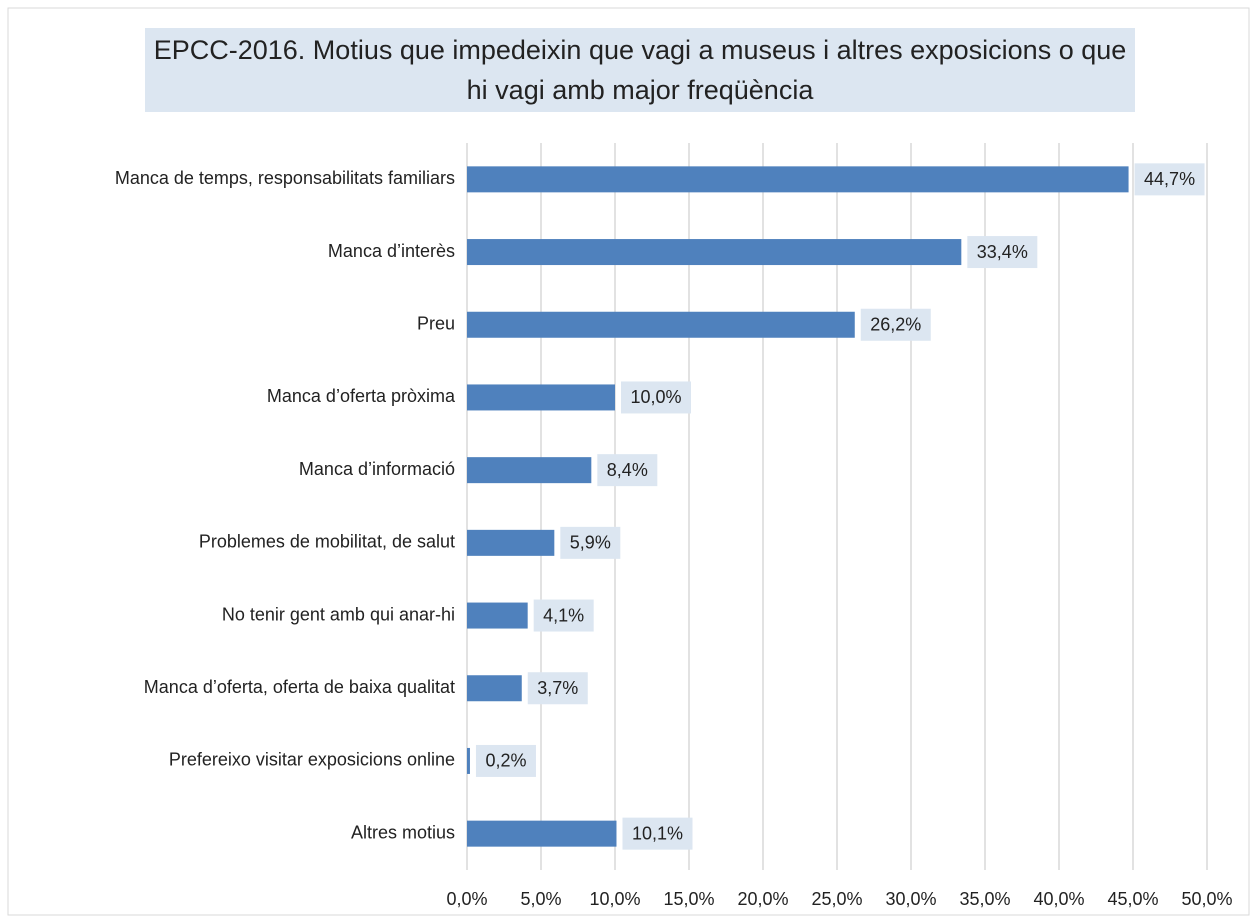 The image size is (1257, 923). Describe the element at coordinates (910, 899) in the screenshot. I see `x-tick-label: 30,0%` at that location.